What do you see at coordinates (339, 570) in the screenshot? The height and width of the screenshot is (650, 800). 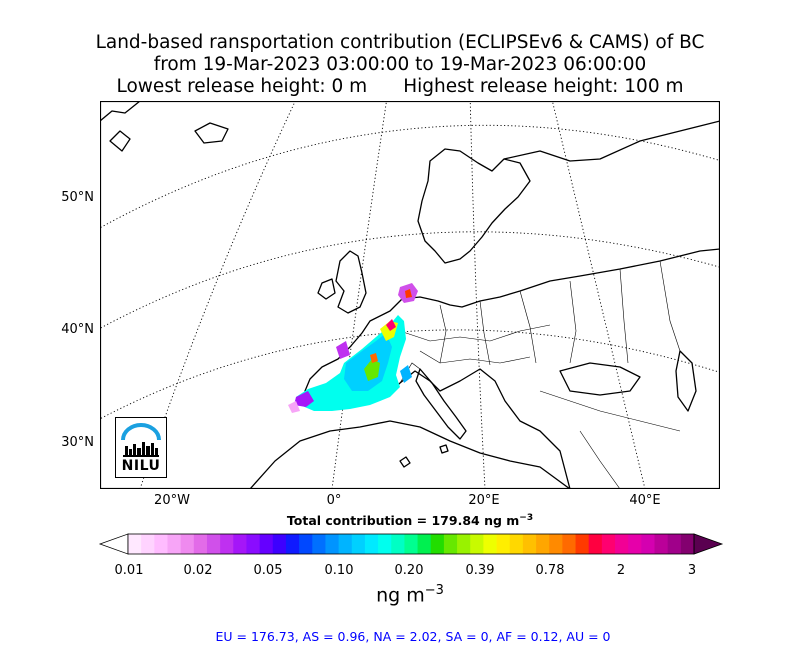 I see `colorbar-tick-label: 0.10` at bounding box center [339, 570].